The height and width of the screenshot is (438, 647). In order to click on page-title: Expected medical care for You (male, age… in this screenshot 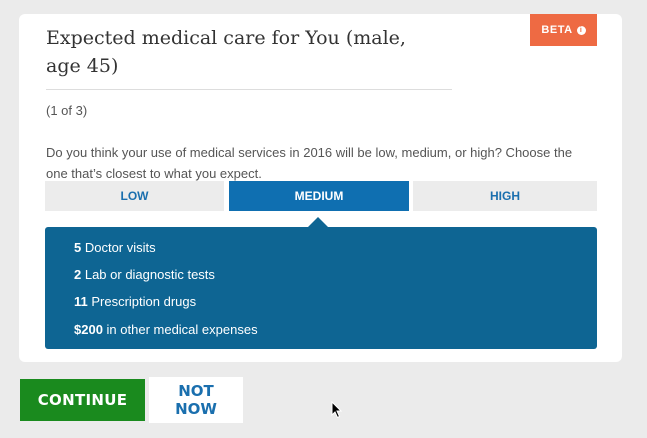, I will do `click(226, 52)`.